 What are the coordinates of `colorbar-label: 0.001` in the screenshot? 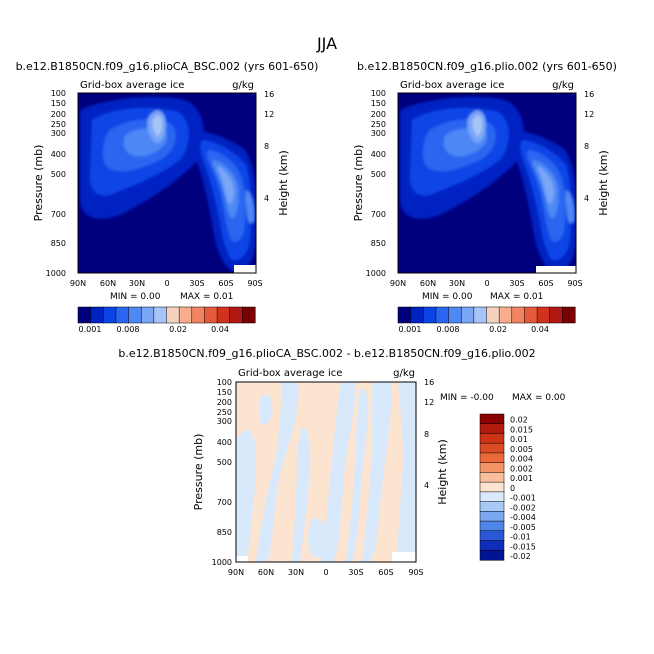 It's located at (90, 329).